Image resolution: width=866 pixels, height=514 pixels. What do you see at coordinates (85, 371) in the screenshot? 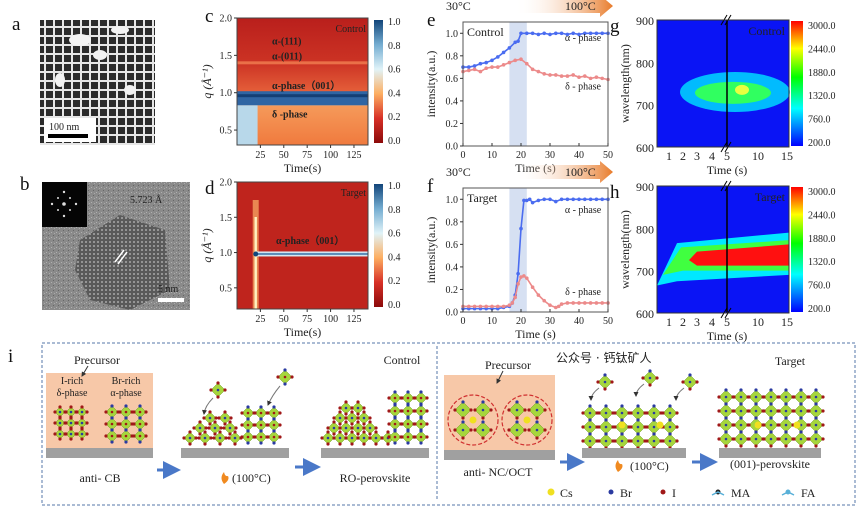
I see `precursor-pointer-arrow` at bounding box center [85, 371].